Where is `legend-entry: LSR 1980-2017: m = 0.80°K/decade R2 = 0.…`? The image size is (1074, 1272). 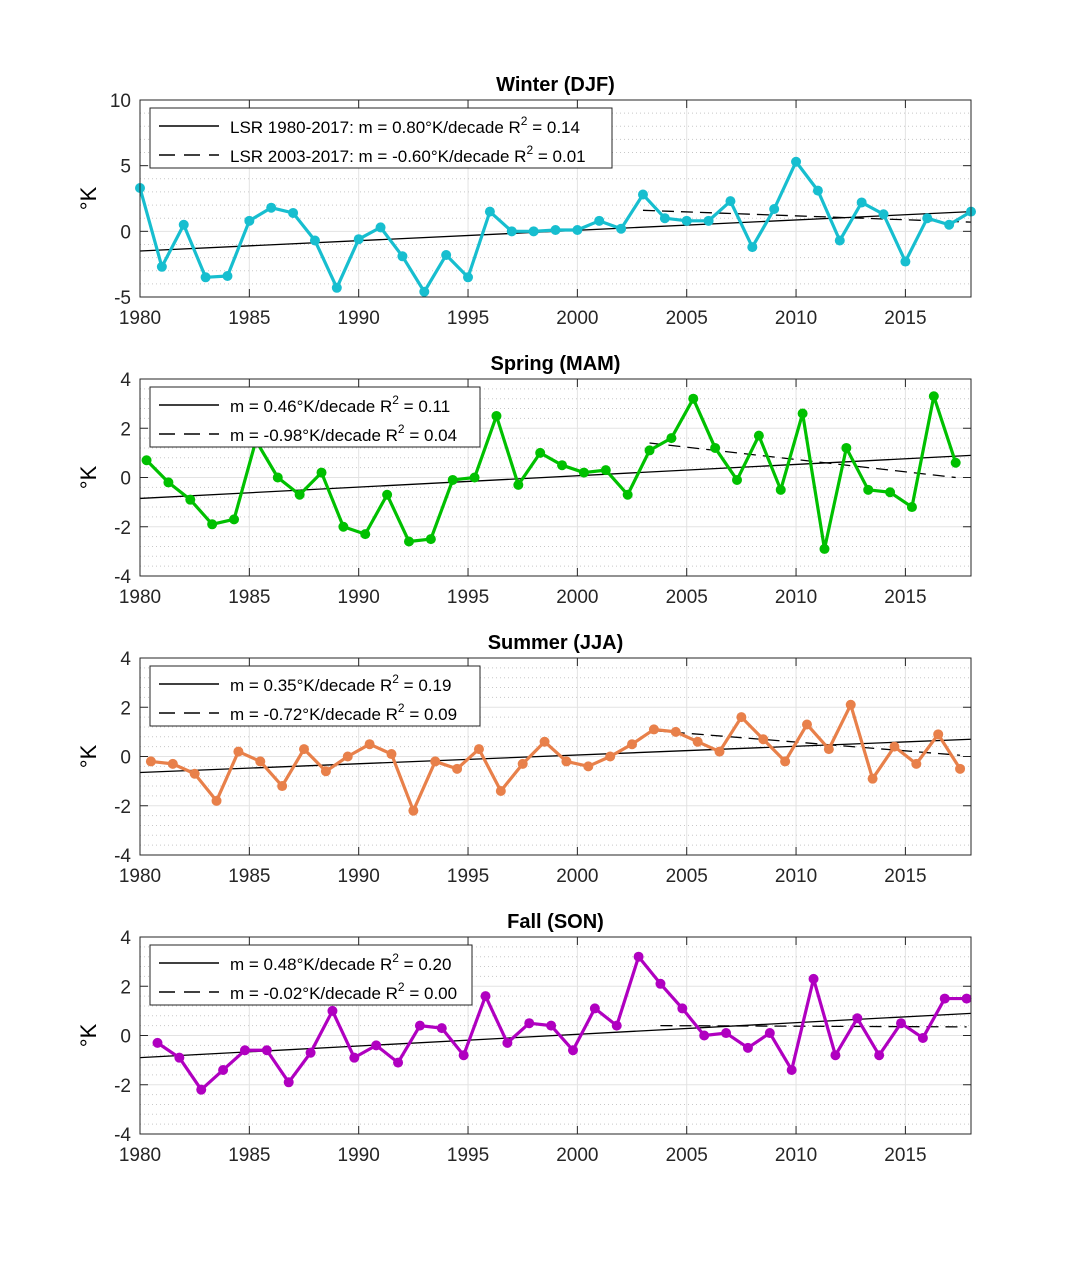
legend-entry: LSR 1980-2017: m = 0.80°K/decade R2 = 0.… is located at coordinates (405, 125).